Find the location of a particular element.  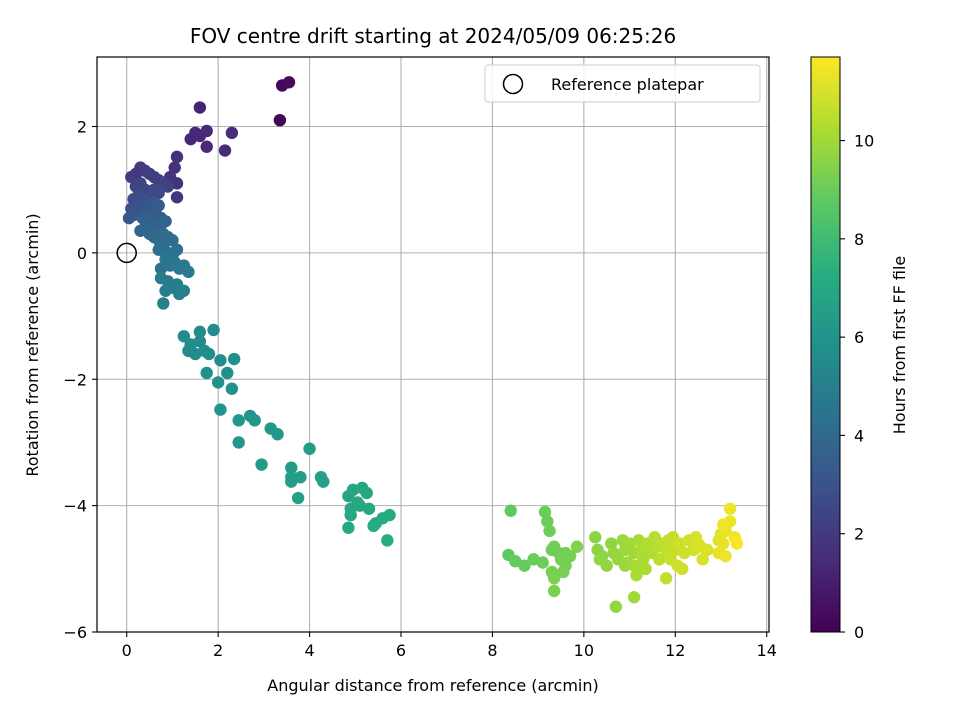

legend: Reference platepar is located at coordinates (622, 83).